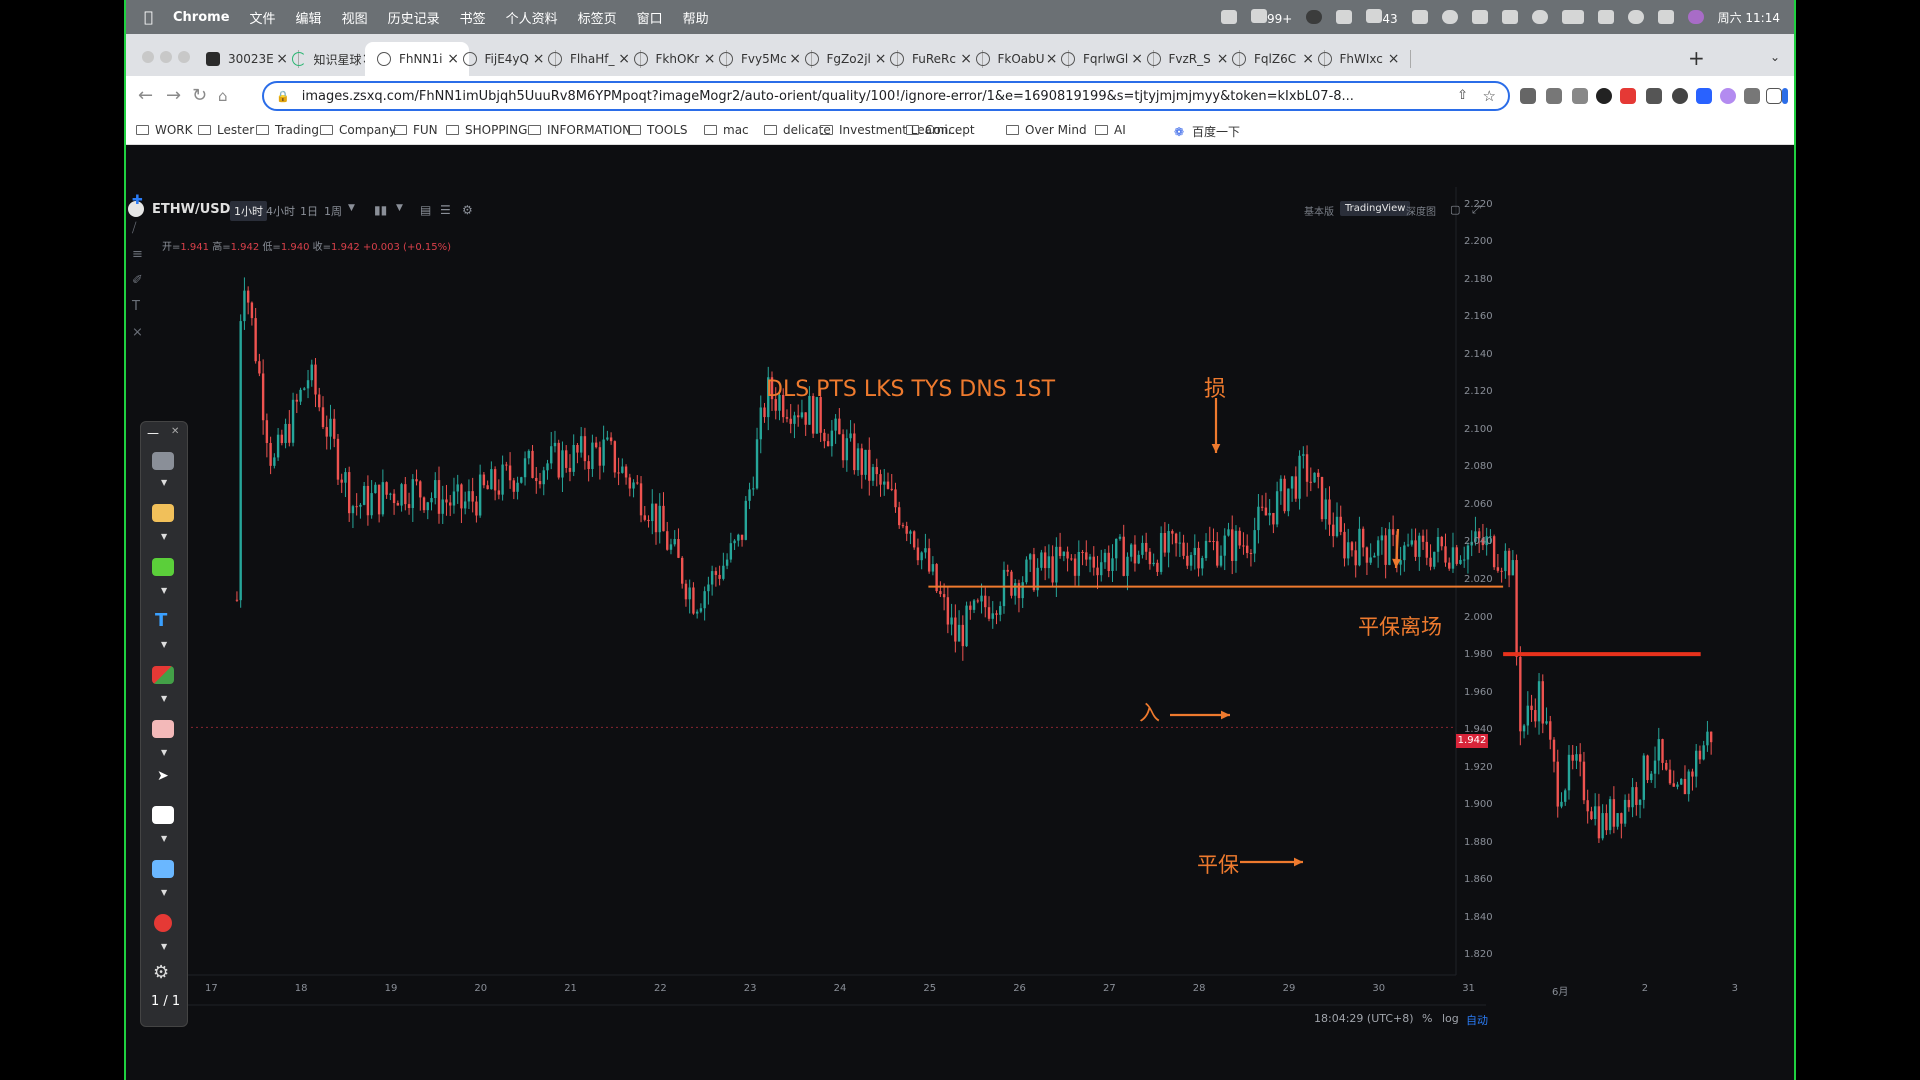 The height and width of the screenshot is (1080, 1920). I want to click on timeframe-1d: 1日, so click(309, 211).